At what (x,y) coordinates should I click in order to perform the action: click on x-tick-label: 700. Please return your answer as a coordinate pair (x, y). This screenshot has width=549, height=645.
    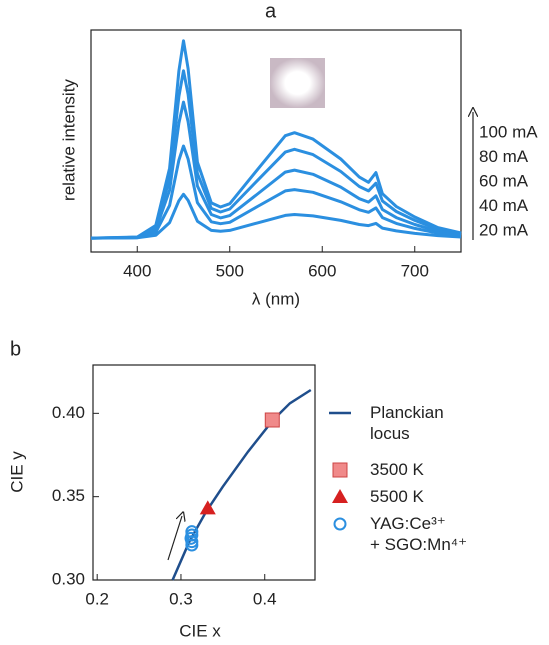
    Looking at the image, I should click on (415, 270).